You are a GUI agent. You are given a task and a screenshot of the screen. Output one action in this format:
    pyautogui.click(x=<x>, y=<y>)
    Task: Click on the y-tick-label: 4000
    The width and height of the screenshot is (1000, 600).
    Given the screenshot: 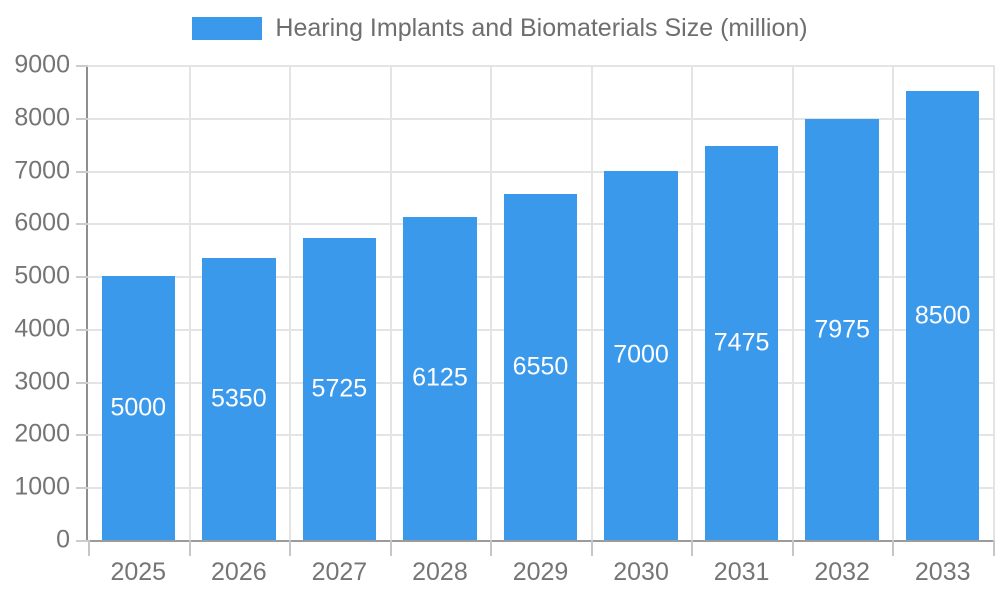 What is the action you would take?
    pyautogui.click(x=42, y=328)
    